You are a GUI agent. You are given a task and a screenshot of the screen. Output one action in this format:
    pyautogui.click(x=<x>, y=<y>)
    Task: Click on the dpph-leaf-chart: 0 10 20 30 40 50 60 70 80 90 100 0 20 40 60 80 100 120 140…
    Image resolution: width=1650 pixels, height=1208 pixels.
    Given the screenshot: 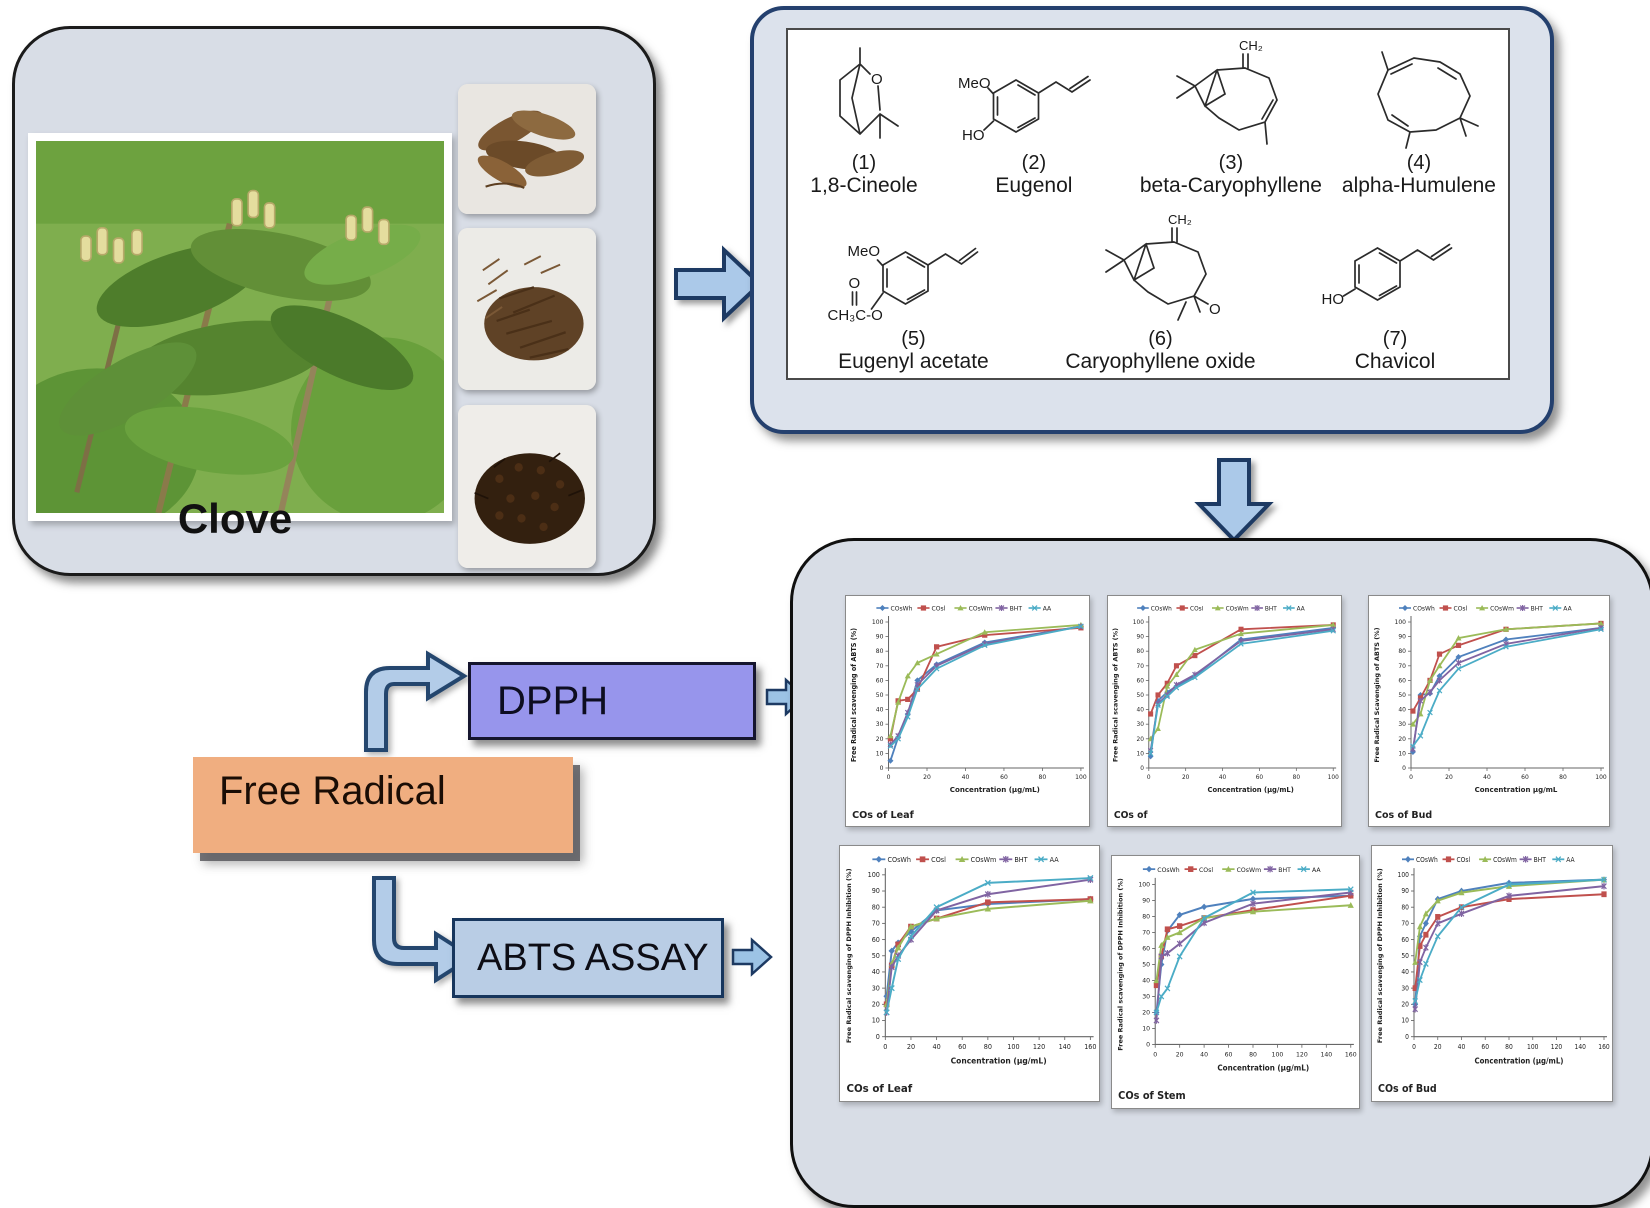 What is the action you would take?
    pyautogui.click(x=971, y=975)
    